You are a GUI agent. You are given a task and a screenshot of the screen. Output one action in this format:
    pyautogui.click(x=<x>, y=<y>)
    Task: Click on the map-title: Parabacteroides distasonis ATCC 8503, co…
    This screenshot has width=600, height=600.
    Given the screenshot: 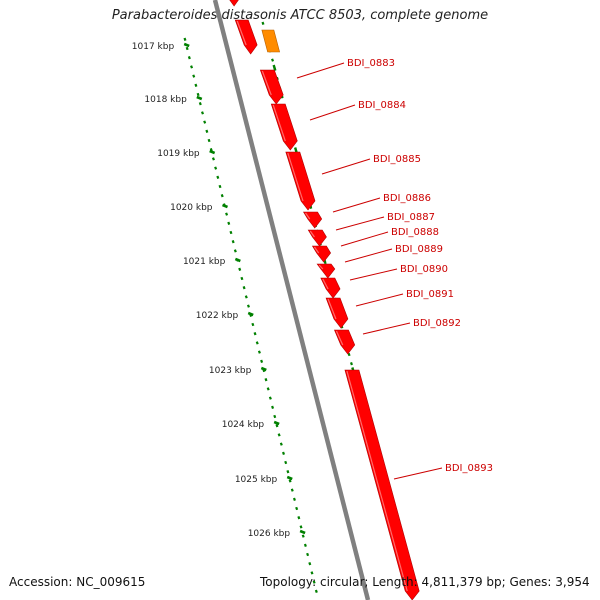 What is the action you would take?
    pyautogui.click(x=300, y=15)
    